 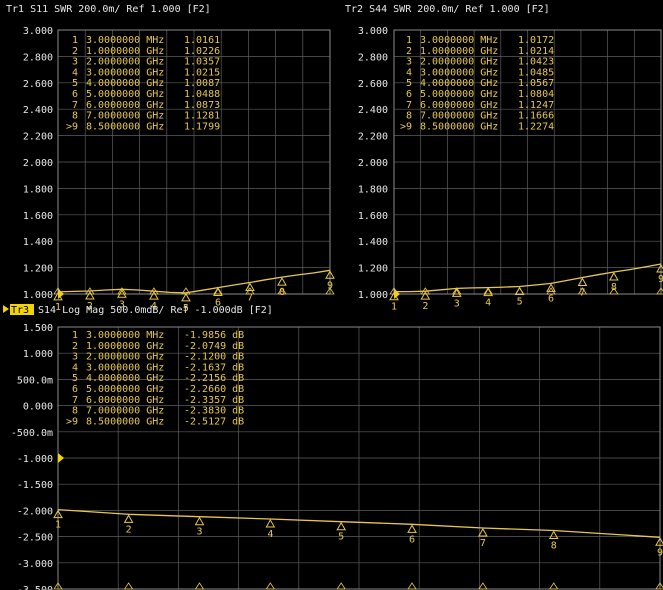 I want to click on marker-readout-value: 1.0214, so click(x=536, y=51).